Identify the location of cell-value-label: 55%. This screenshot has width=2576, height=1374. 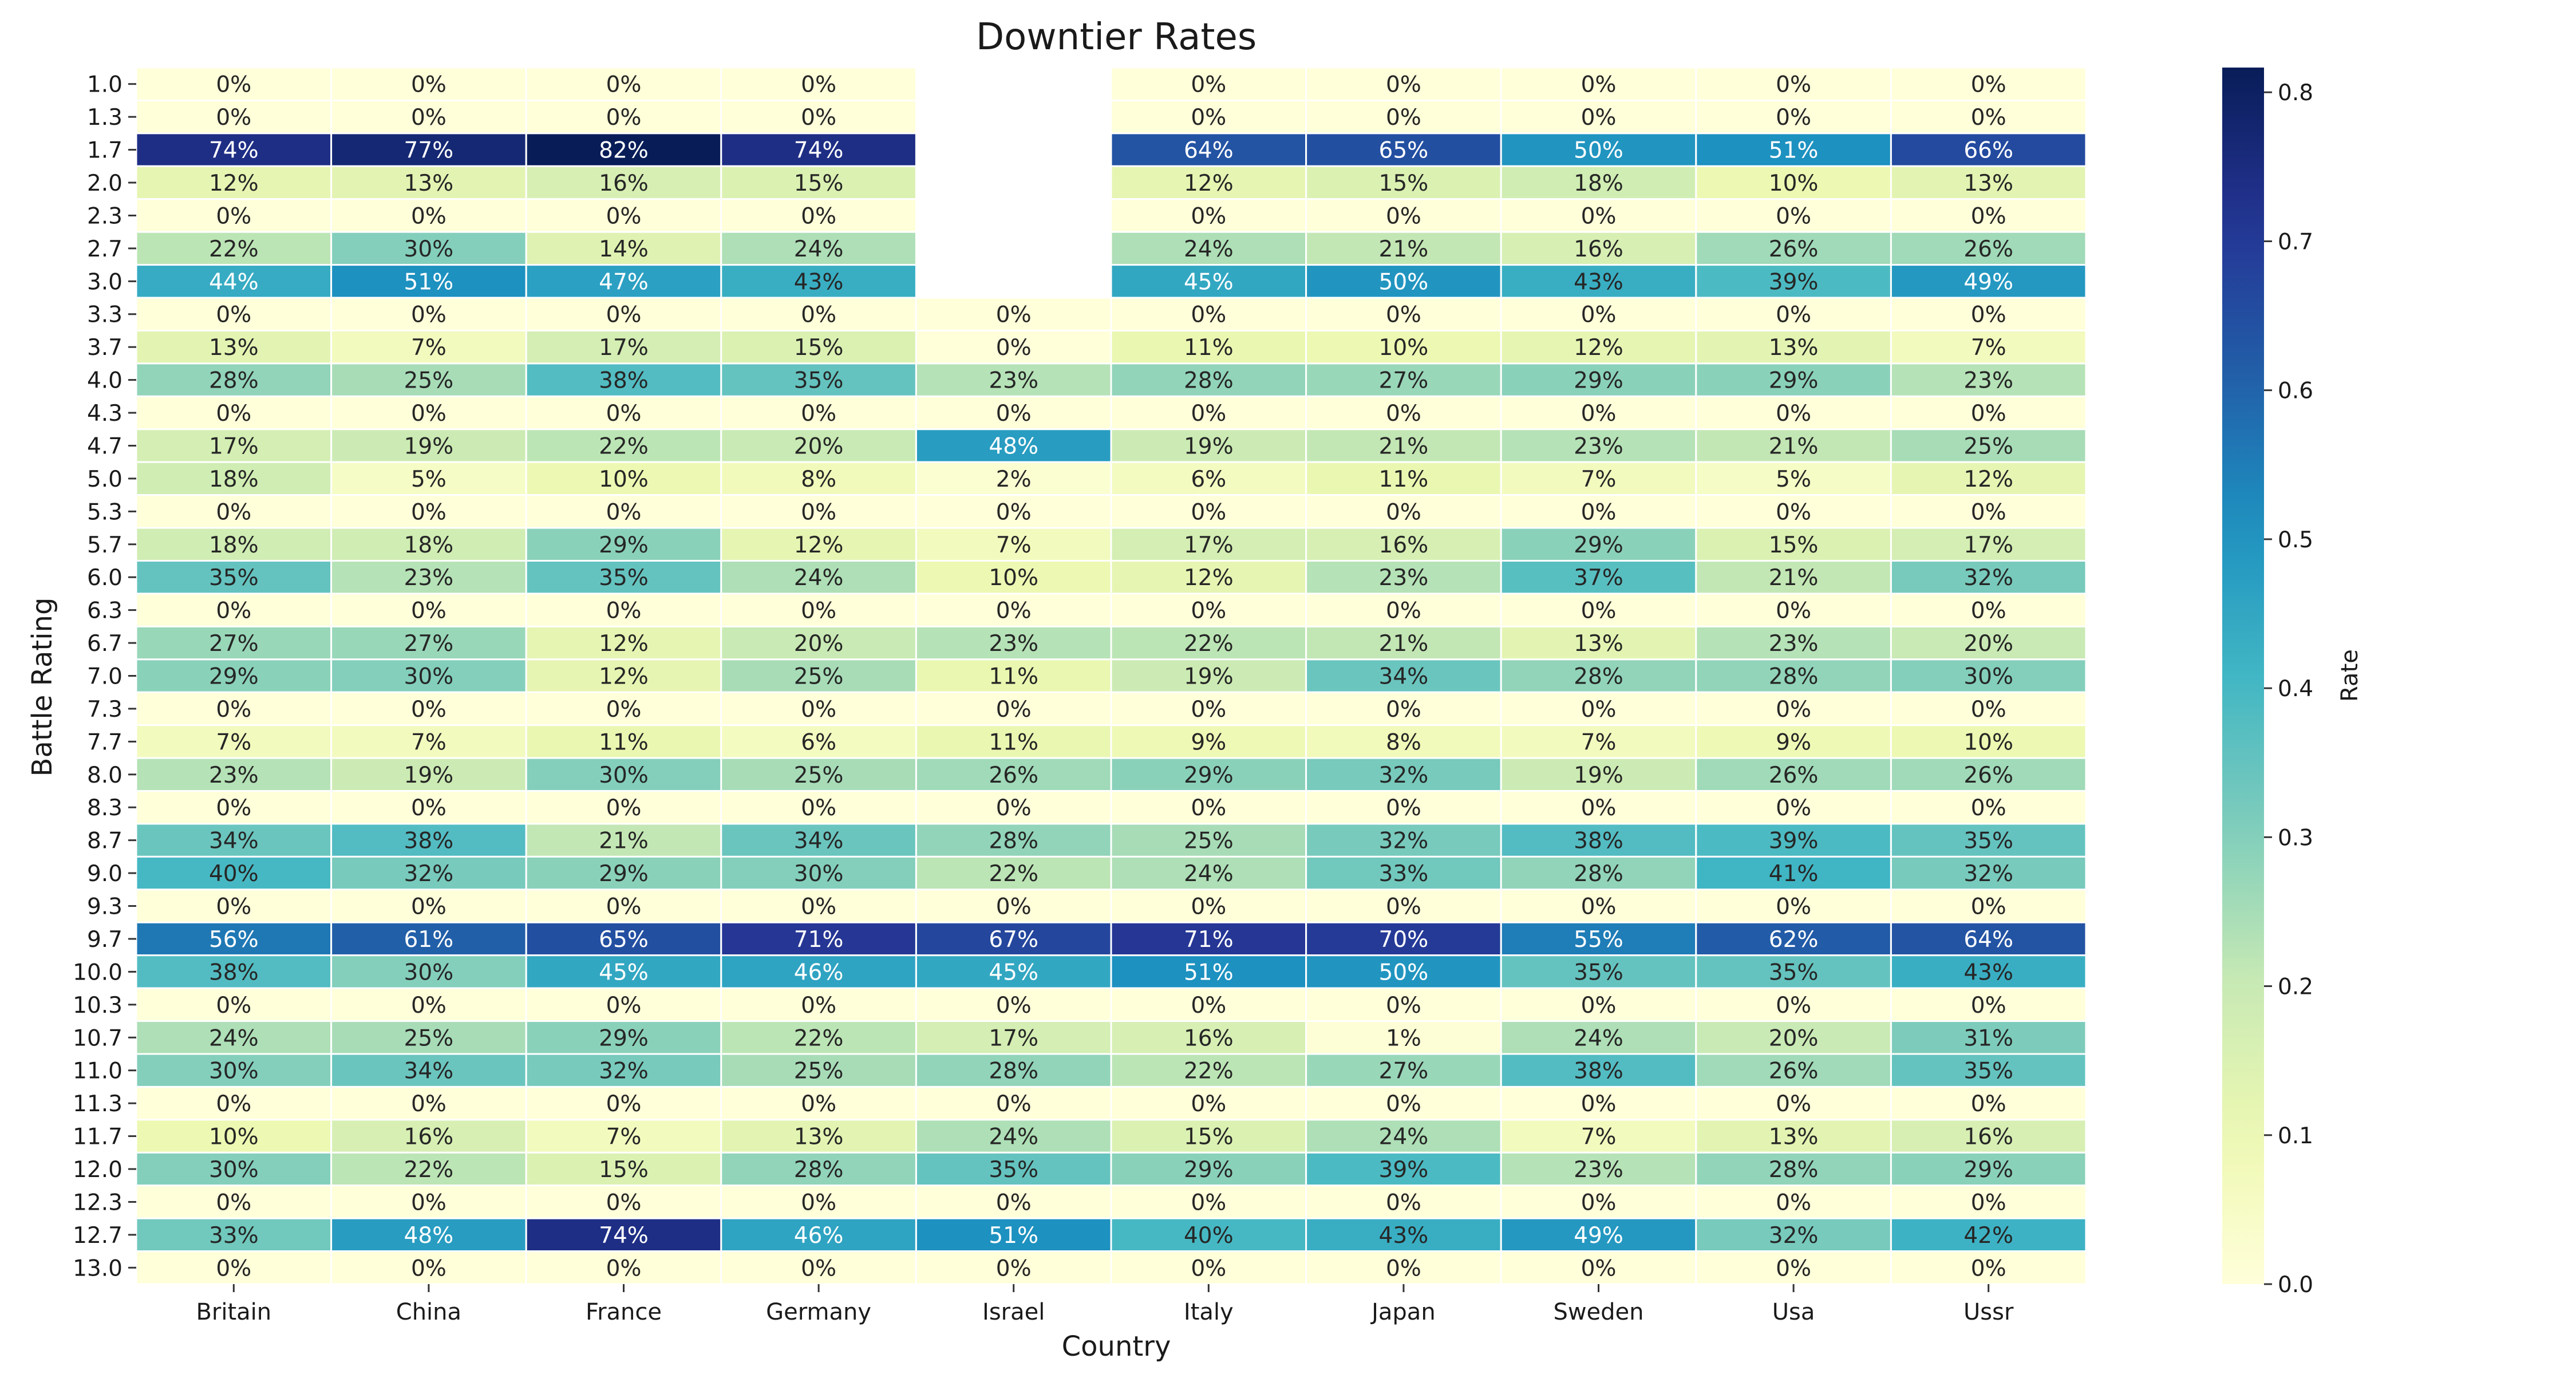
(1598, 940).